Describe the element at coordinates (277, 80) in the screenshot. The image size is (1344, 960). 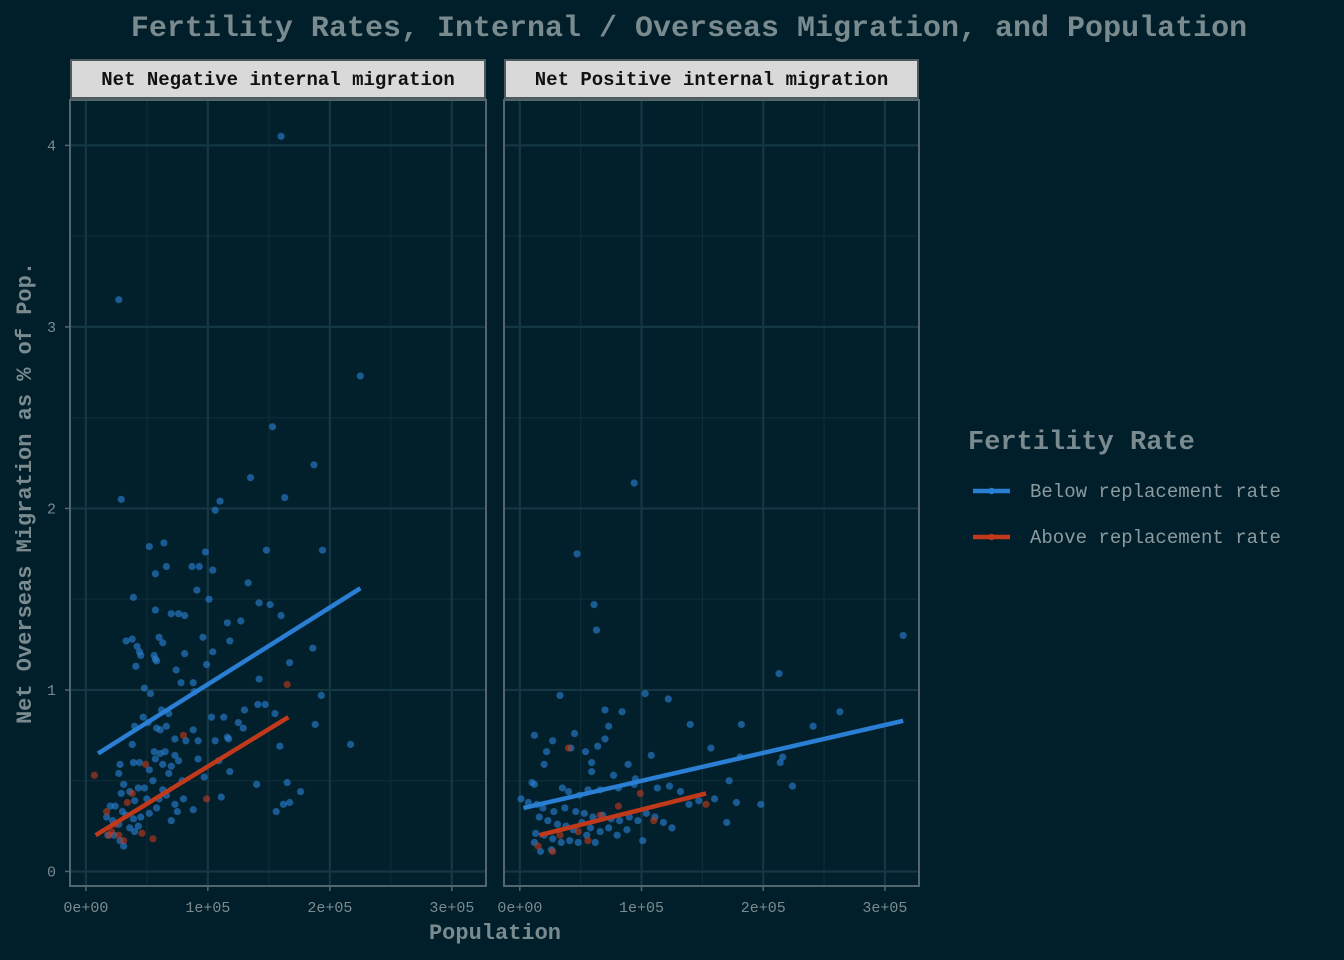
I see `facet-strip-label: Net Negative internal migration` at that location.